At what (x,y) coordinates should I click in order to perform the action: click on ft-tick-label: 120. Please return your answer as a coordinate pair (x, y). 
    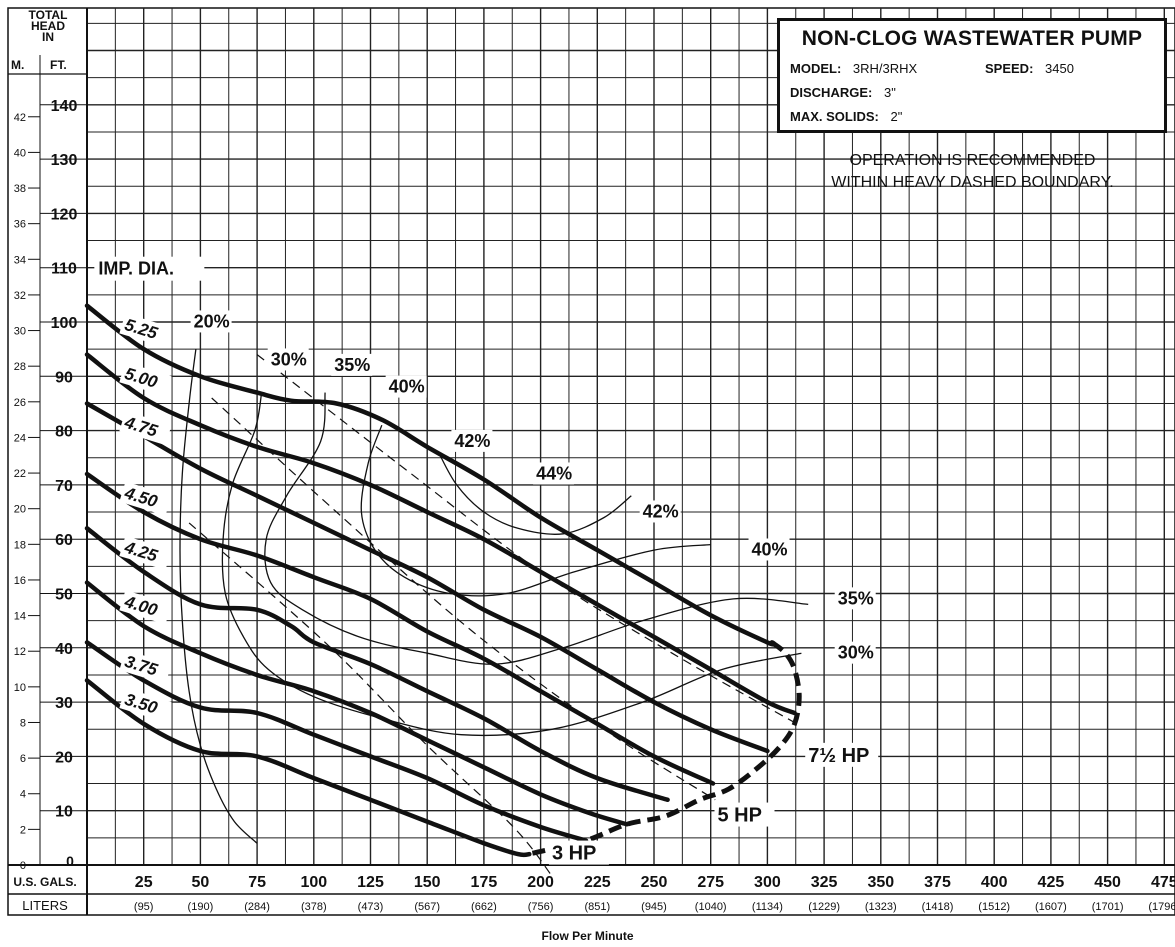
    Looking at the image, I should click on (64, 214).